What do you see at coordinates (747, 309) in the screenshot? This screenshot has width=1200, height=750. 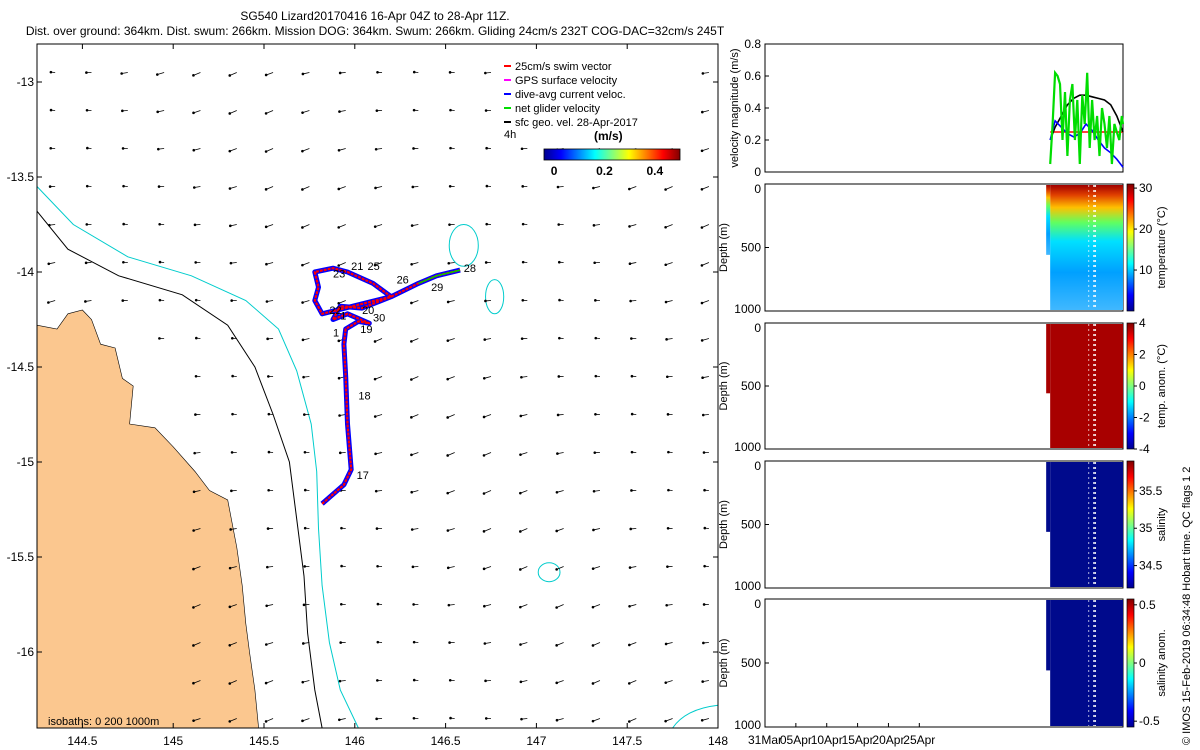 I see `section-y-tick-label: 1000` at bounding box center [747, 309].